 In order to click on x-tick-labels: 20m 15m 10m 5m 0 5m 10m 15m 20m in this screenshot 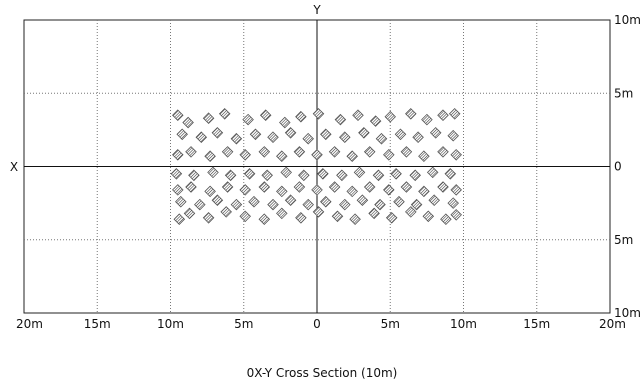, I will do `click(321, 324)`.